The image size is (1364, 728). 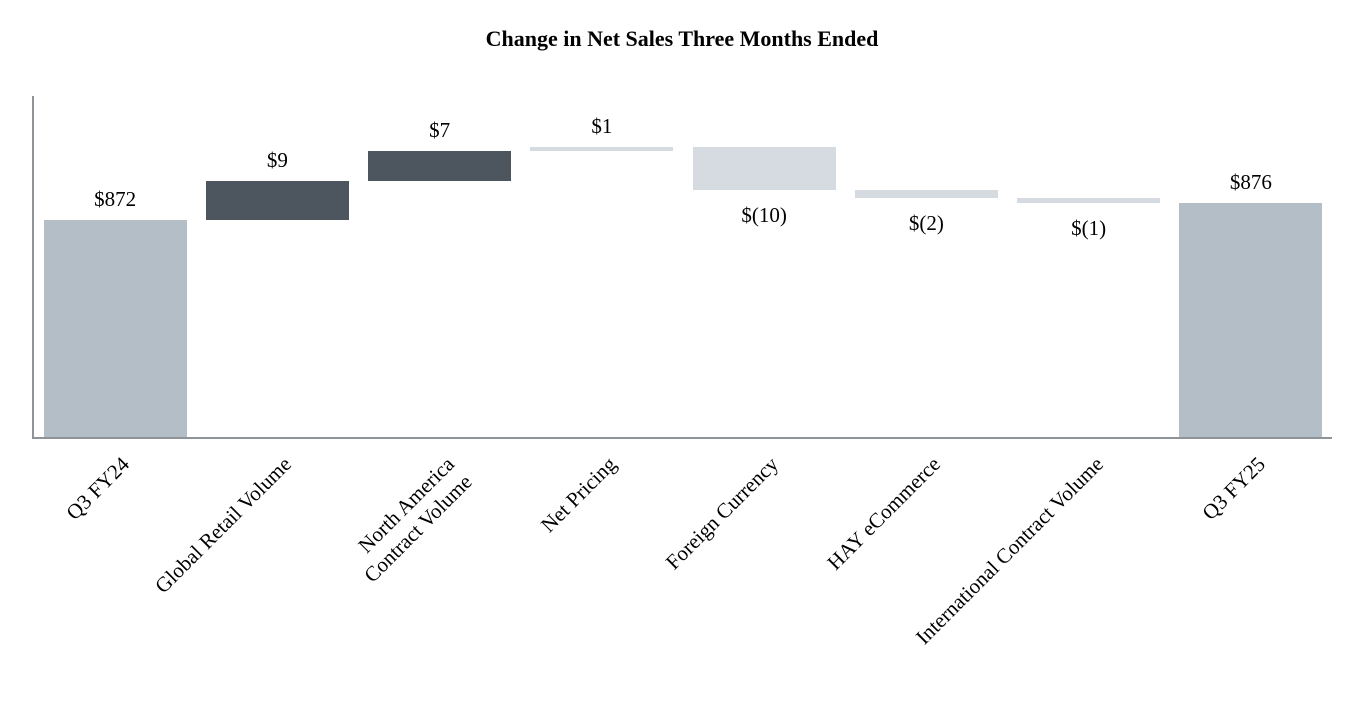 What do you see at coordinates (602, 149) in the screenshot?
I see `bar-net-pricing` at bounding box center [602, 149].